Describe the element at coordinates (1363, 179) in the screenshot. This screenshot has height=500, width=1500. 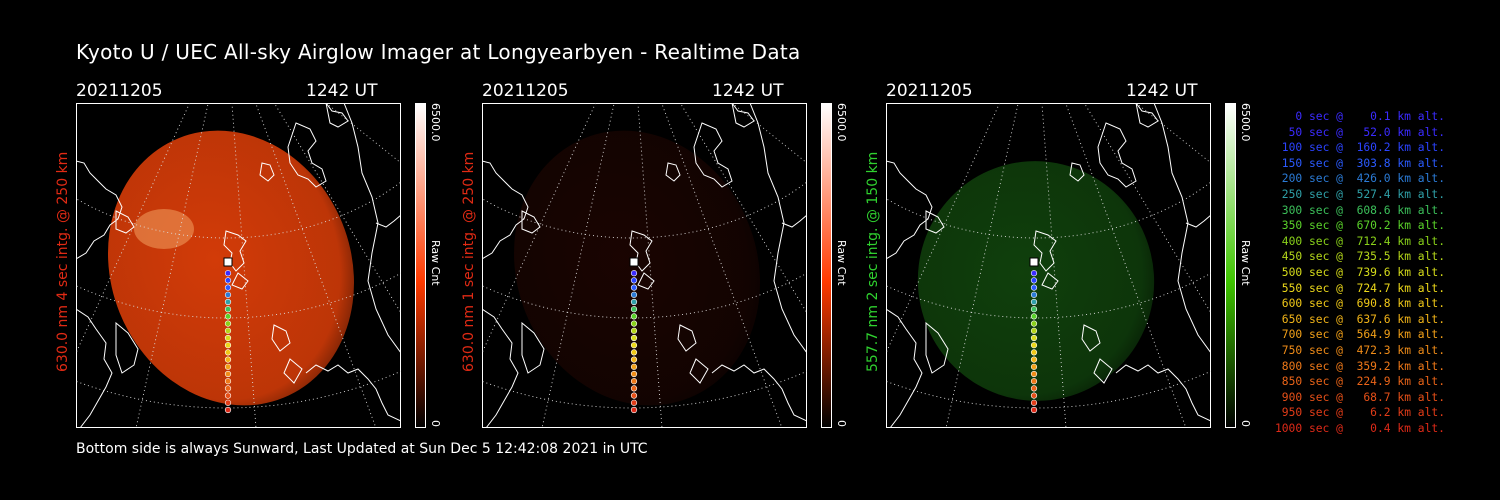
I see `legend-row: 200 sec @ 426.0 km alt.` at that location.